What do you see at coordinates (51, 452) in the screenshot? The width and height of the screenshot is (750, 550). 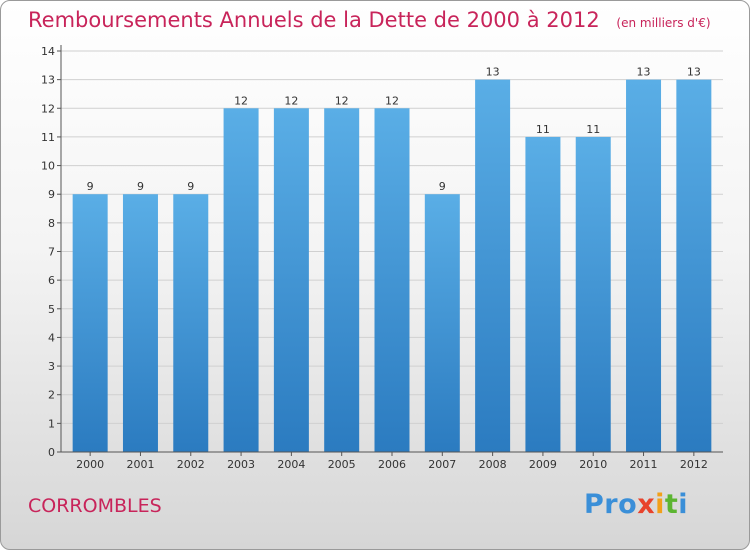 I see `y-tick-label: 0` at bounding box center [51, 452].